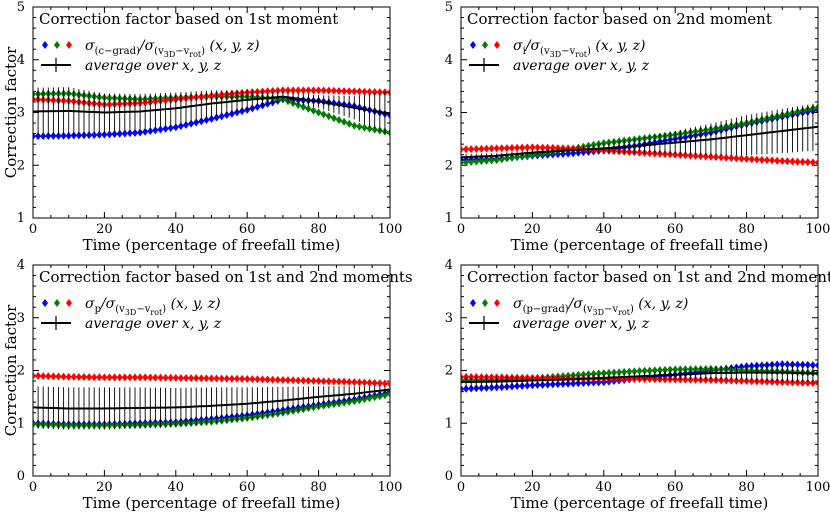 This screenshot has height=515, width=830. I want to click on y-tick-label: 0, so click(449, 476).